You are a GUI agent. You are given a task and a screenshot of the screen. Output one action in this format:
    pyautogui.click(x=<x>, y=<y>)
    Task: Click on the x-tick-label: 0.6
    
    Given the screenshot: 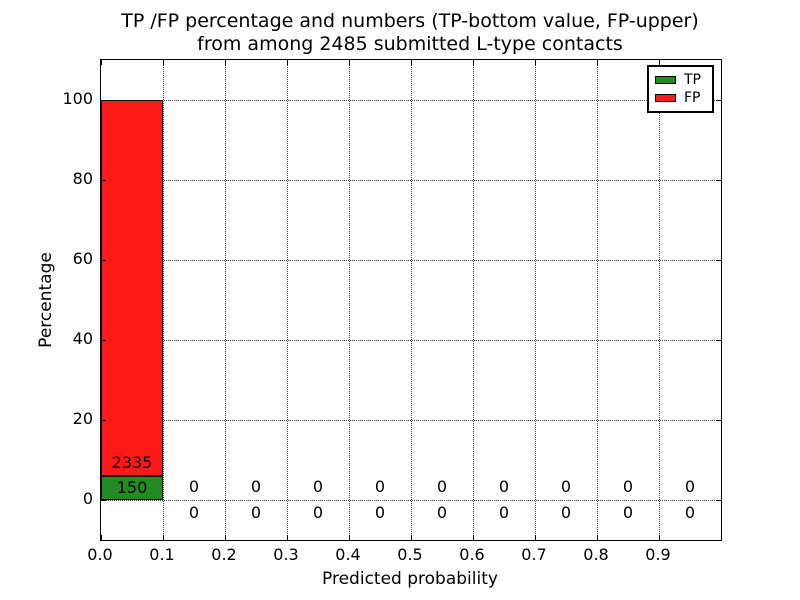 What is the action you would take?
    pyautogui.click(x=472, y=554)
    